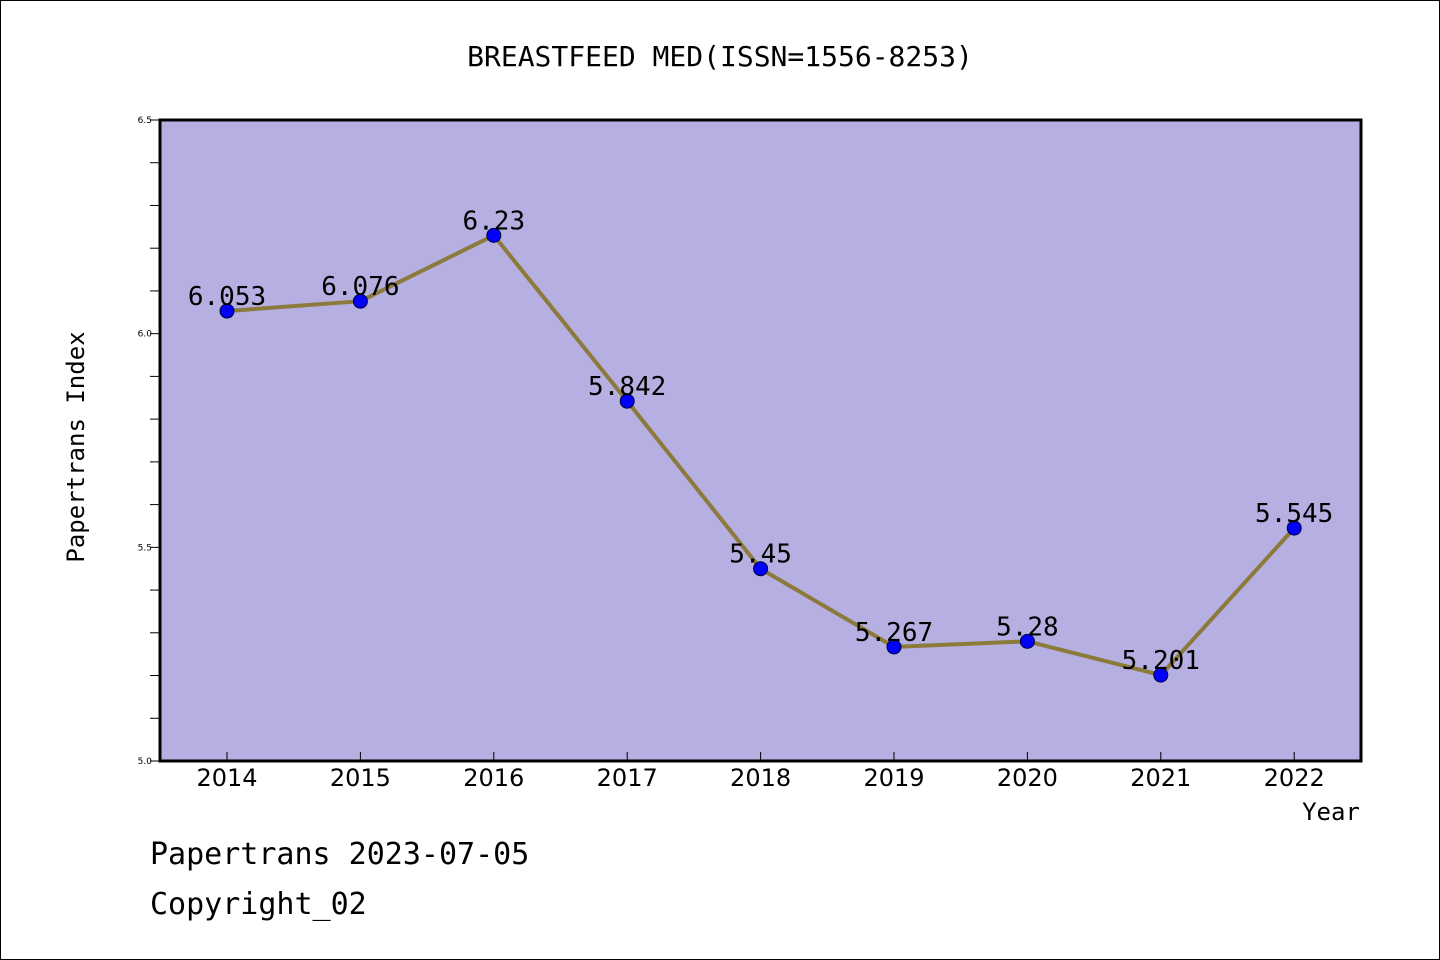  I want to click on x-tick-label: 2016, so click(493, 778).